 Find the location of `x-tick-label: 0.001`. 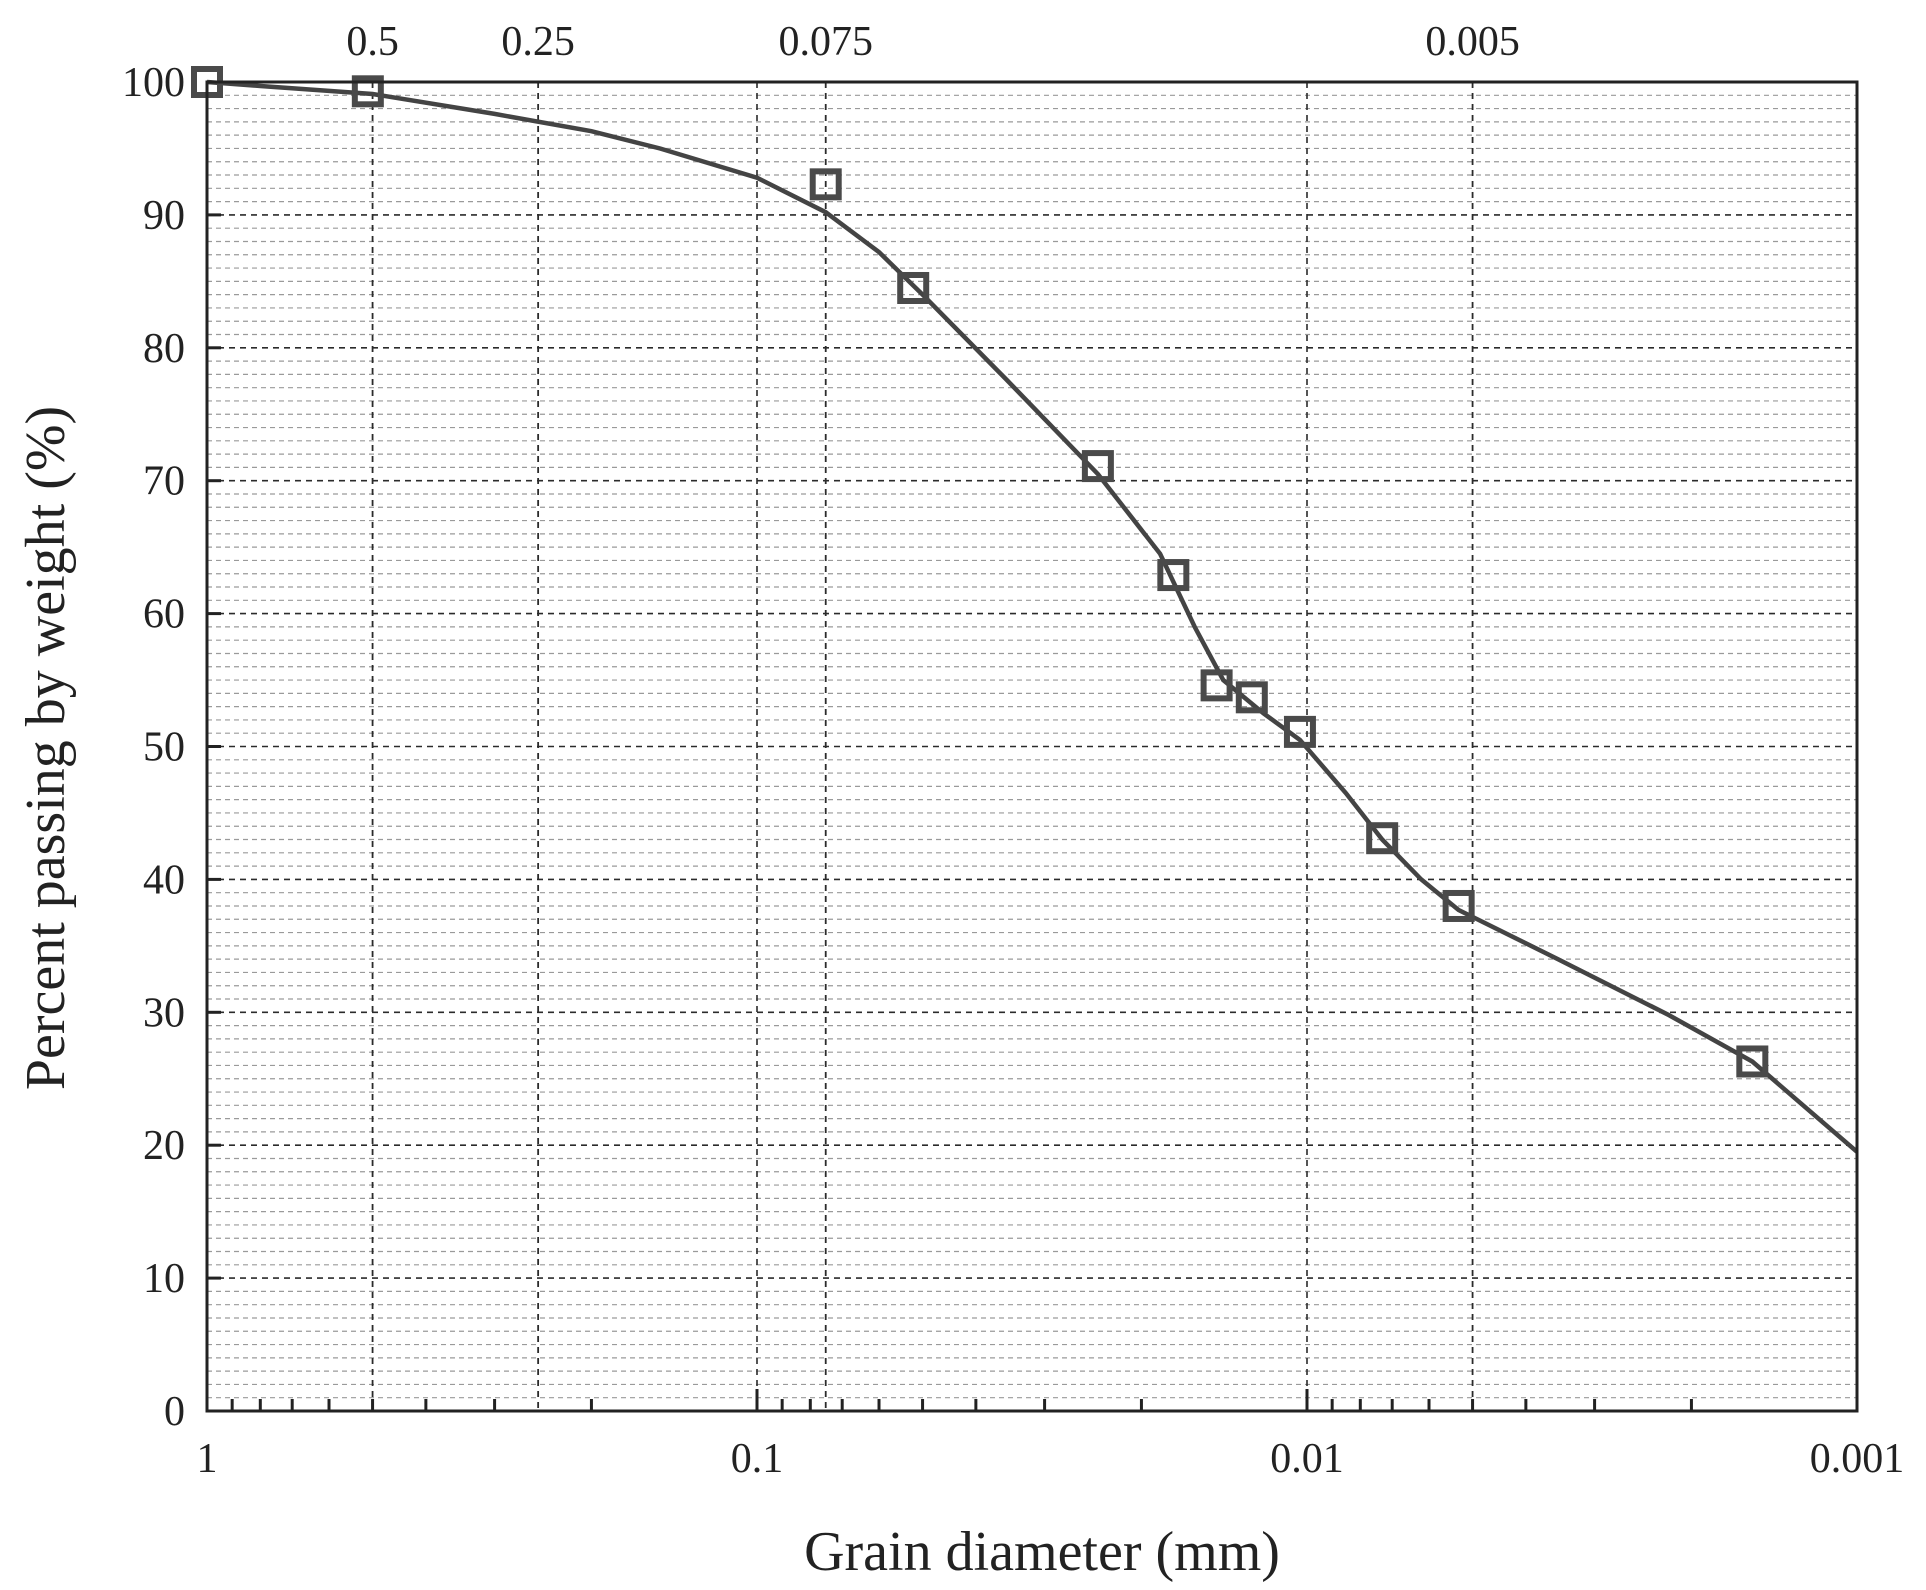

x-tick-label: 0.001 is located at coordinates (1857, 1459).